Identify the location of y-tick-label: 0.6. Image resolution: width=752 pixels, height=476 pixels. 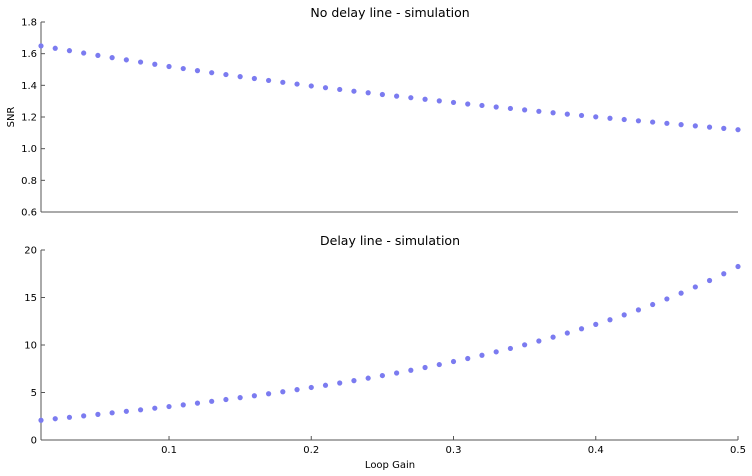
(29, 213).